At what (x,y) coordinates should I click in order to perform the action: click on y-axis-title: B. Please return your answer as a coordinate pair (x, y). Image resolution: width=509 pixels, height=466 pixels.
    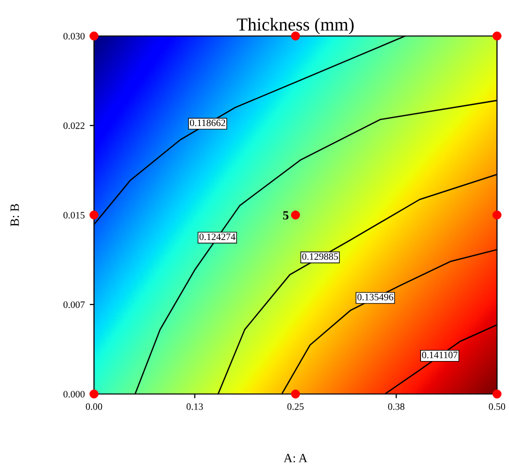
    Looking at the image, I should click on (14, 215).